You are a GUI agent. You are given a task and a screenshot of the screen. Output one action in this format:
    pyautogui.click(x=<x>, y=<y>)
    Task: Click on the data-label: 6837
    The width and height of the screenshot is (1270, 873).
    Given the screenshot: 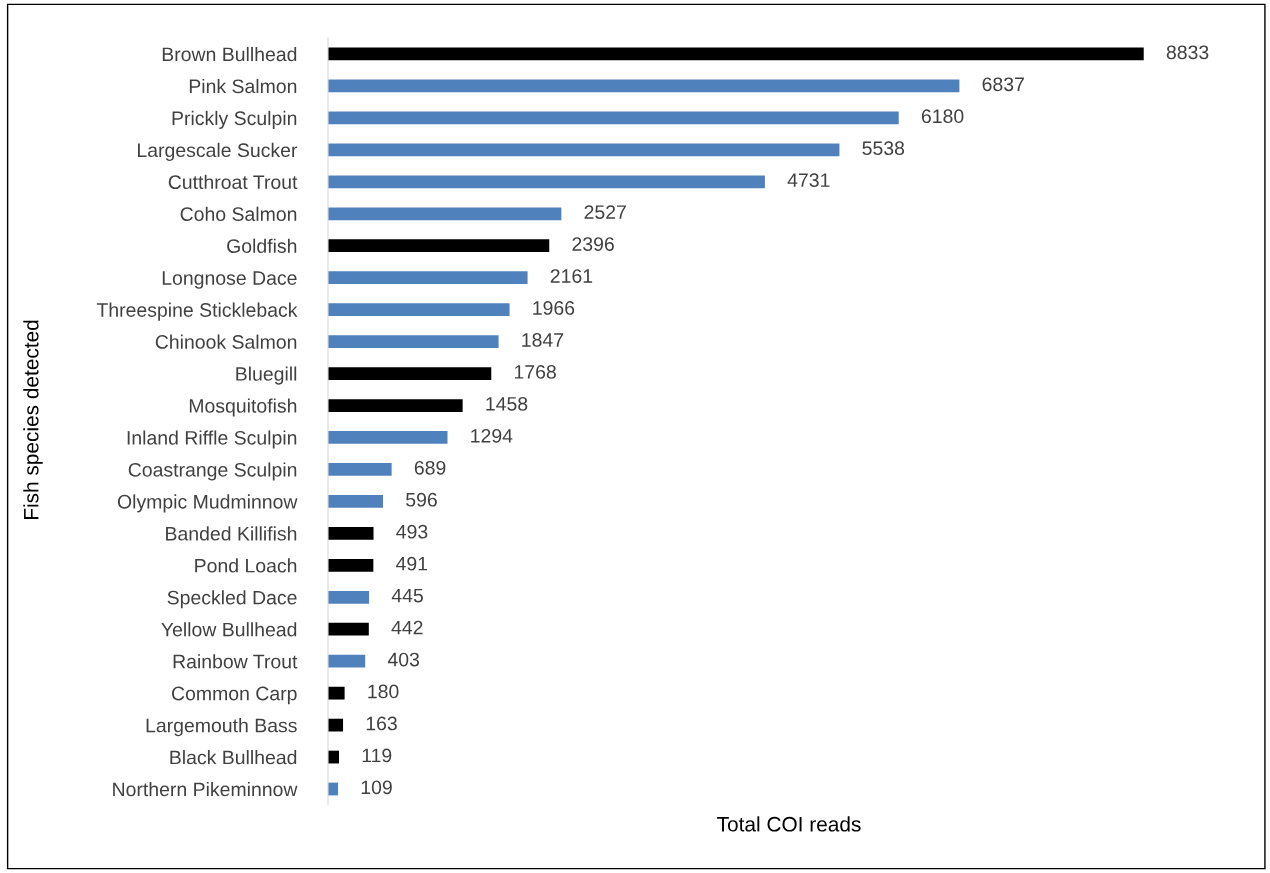 What is the action you would take?
    pyautogui.click(x=1003, y=84)
    